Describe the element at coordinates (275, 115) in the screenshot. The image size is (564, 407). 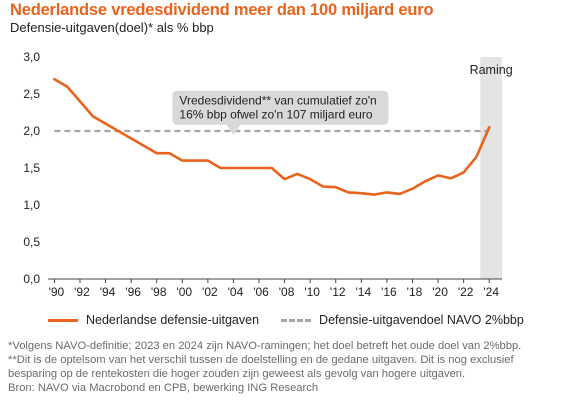
I see `annotation-line-2: 16% bbp ofwel zo'n 107 miljard euro` at that location.